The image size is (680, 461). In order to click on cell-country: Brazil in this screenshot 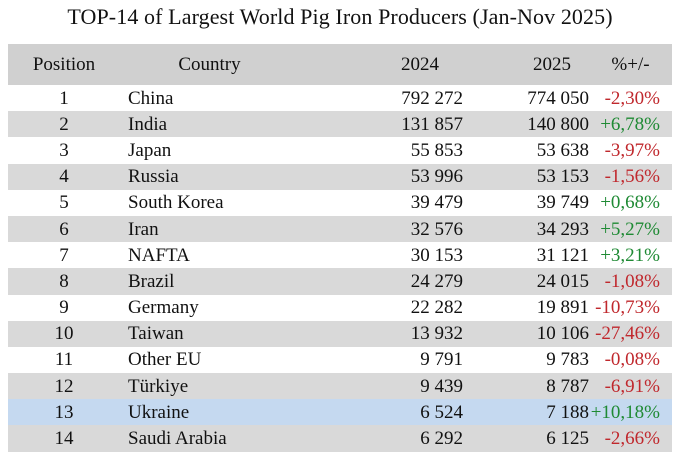, I will do `click(209, 281)`.